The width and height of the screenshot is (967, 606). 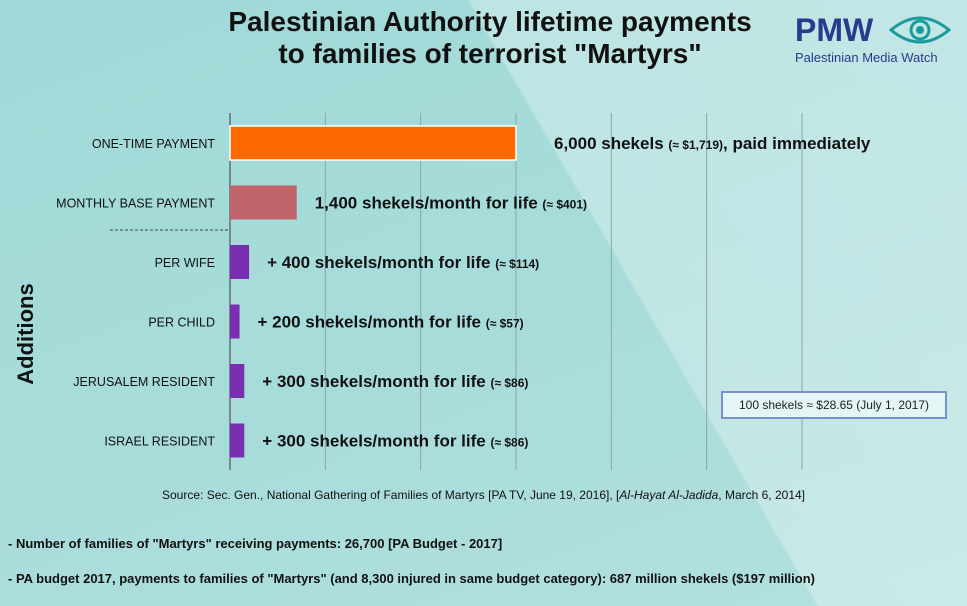 What do you see at coordinates (505, 324) in the screenshot?
I see `value-label-usd: (≈ $57)` at bounding box center [505, 324].